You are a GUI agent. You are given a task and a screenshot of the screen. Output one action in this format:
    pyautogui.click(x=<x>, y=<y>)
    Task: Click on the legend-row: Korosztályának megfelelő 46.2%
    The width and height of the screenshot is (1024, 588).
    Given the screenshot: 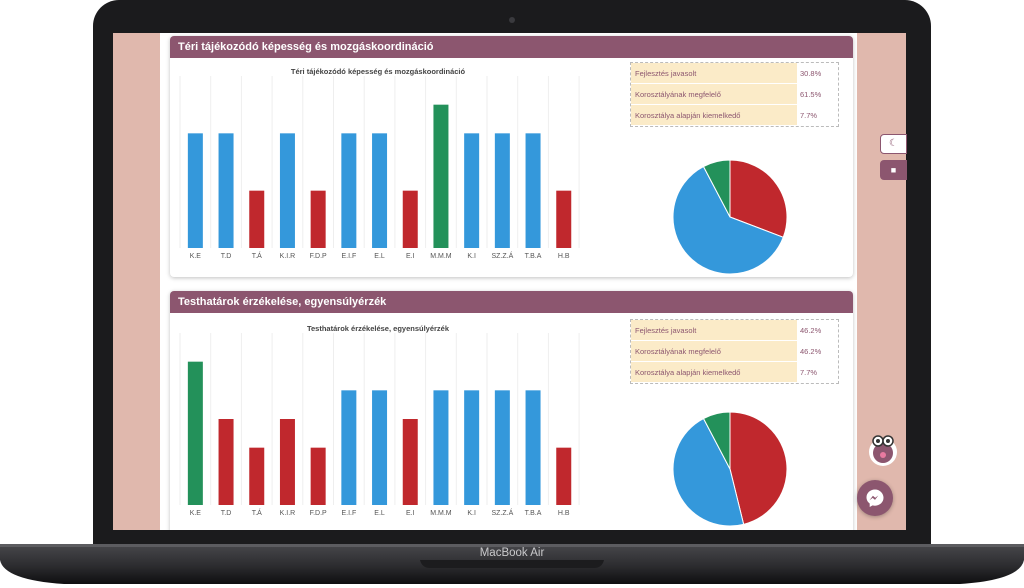 What is the action you would take?
    pyautogui.click(x=734, y=351)
    